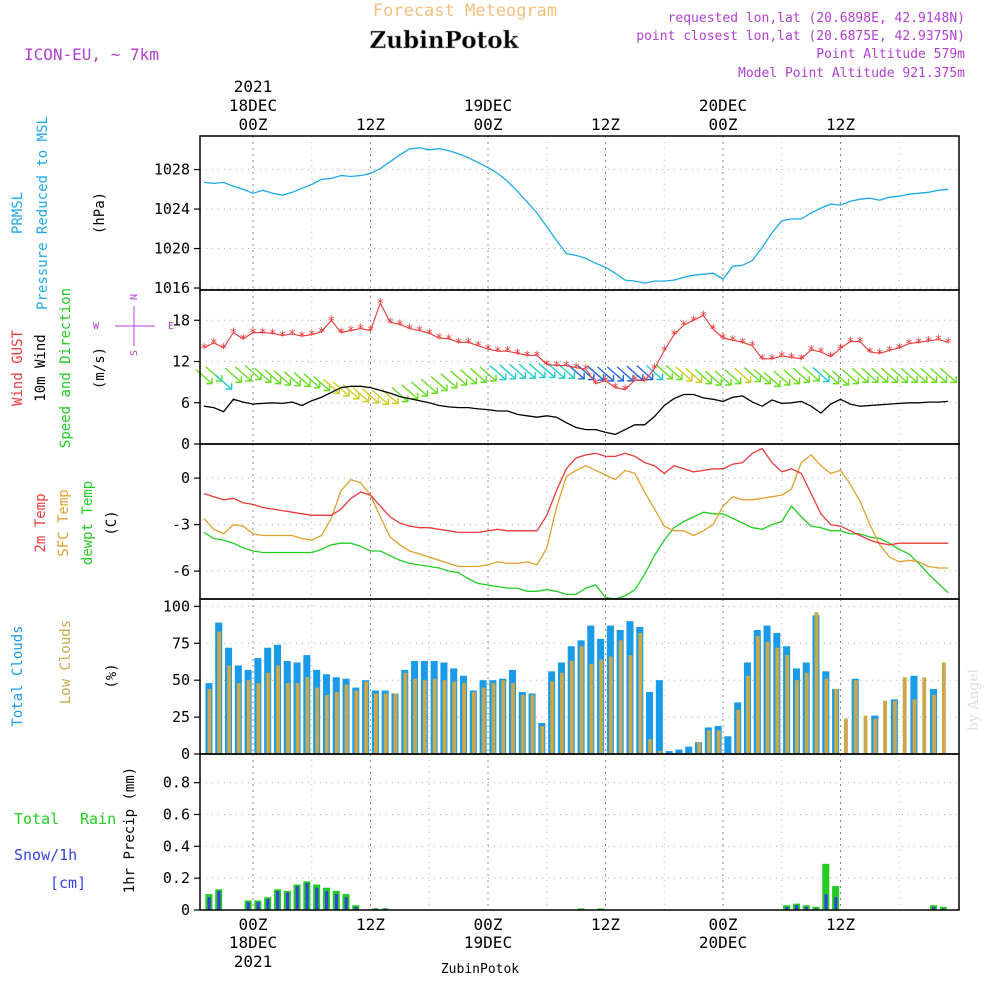  Describe the element at coordinates (181, 320) in the screenshot. I see `y-tick-label: 18` at that location.